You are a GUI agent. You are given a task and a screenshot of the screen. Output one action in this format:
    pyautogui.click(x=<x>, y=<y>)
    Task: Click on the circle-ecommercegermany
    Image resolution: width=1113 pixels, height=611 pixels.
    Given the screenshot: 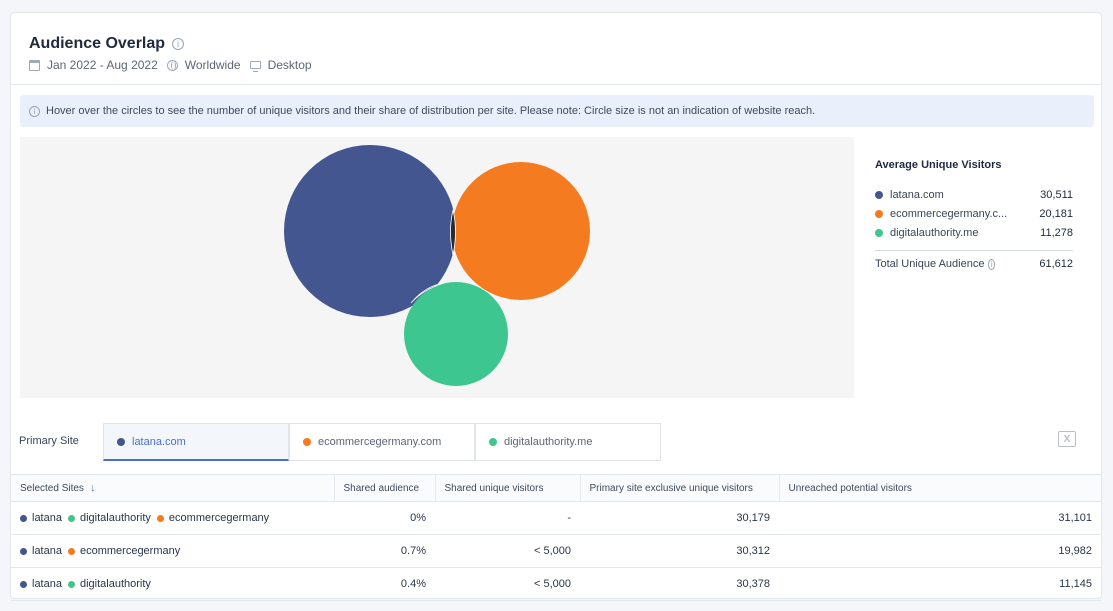 What is the action you would take?
    pyautogui.click(x=521, y=231)
    